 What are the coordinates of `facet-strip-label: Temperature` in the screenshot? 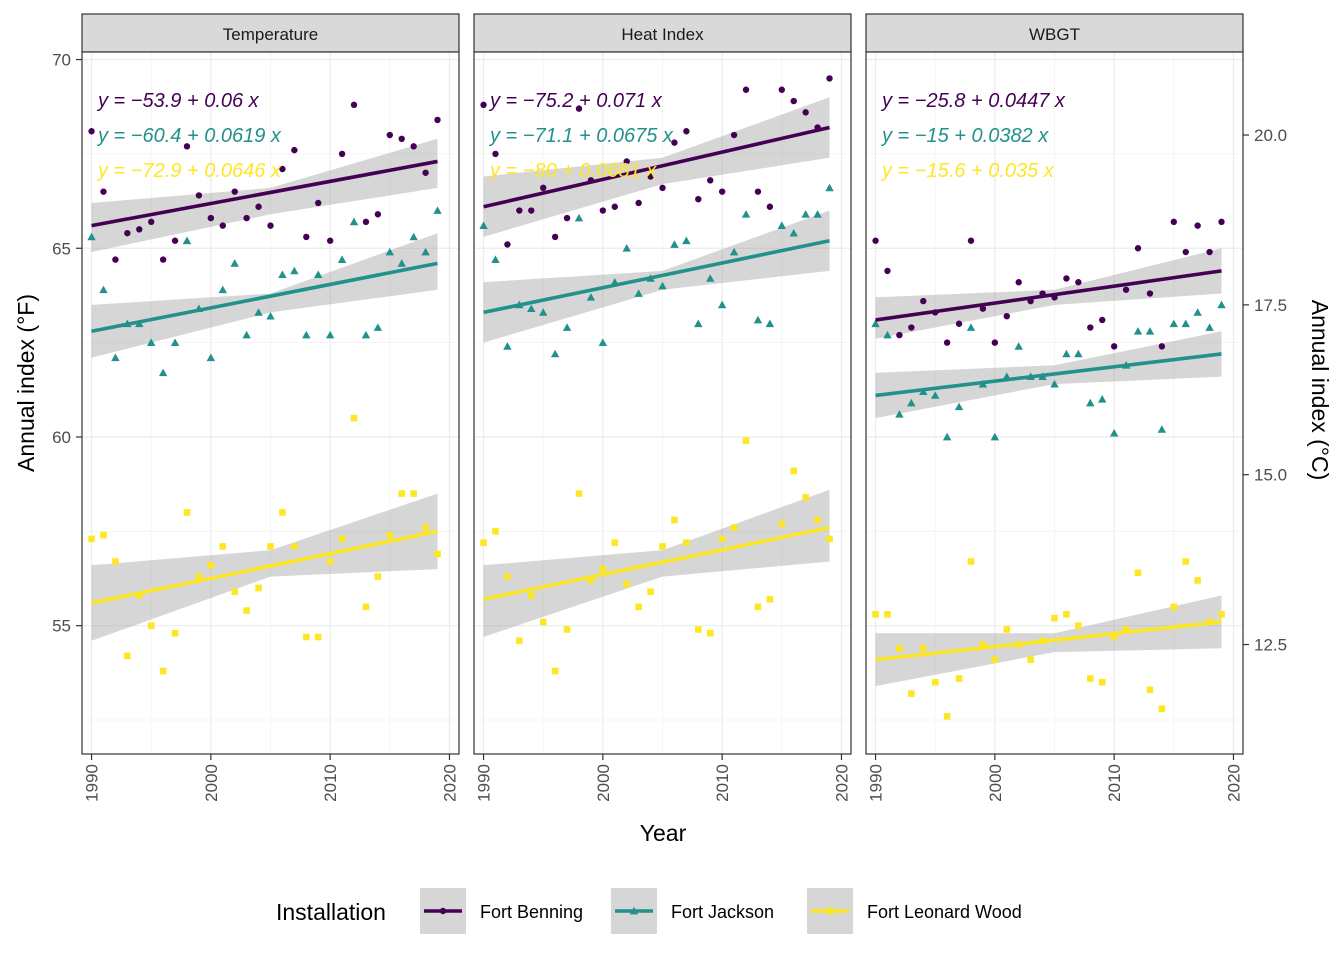 It's located at (270, 34).